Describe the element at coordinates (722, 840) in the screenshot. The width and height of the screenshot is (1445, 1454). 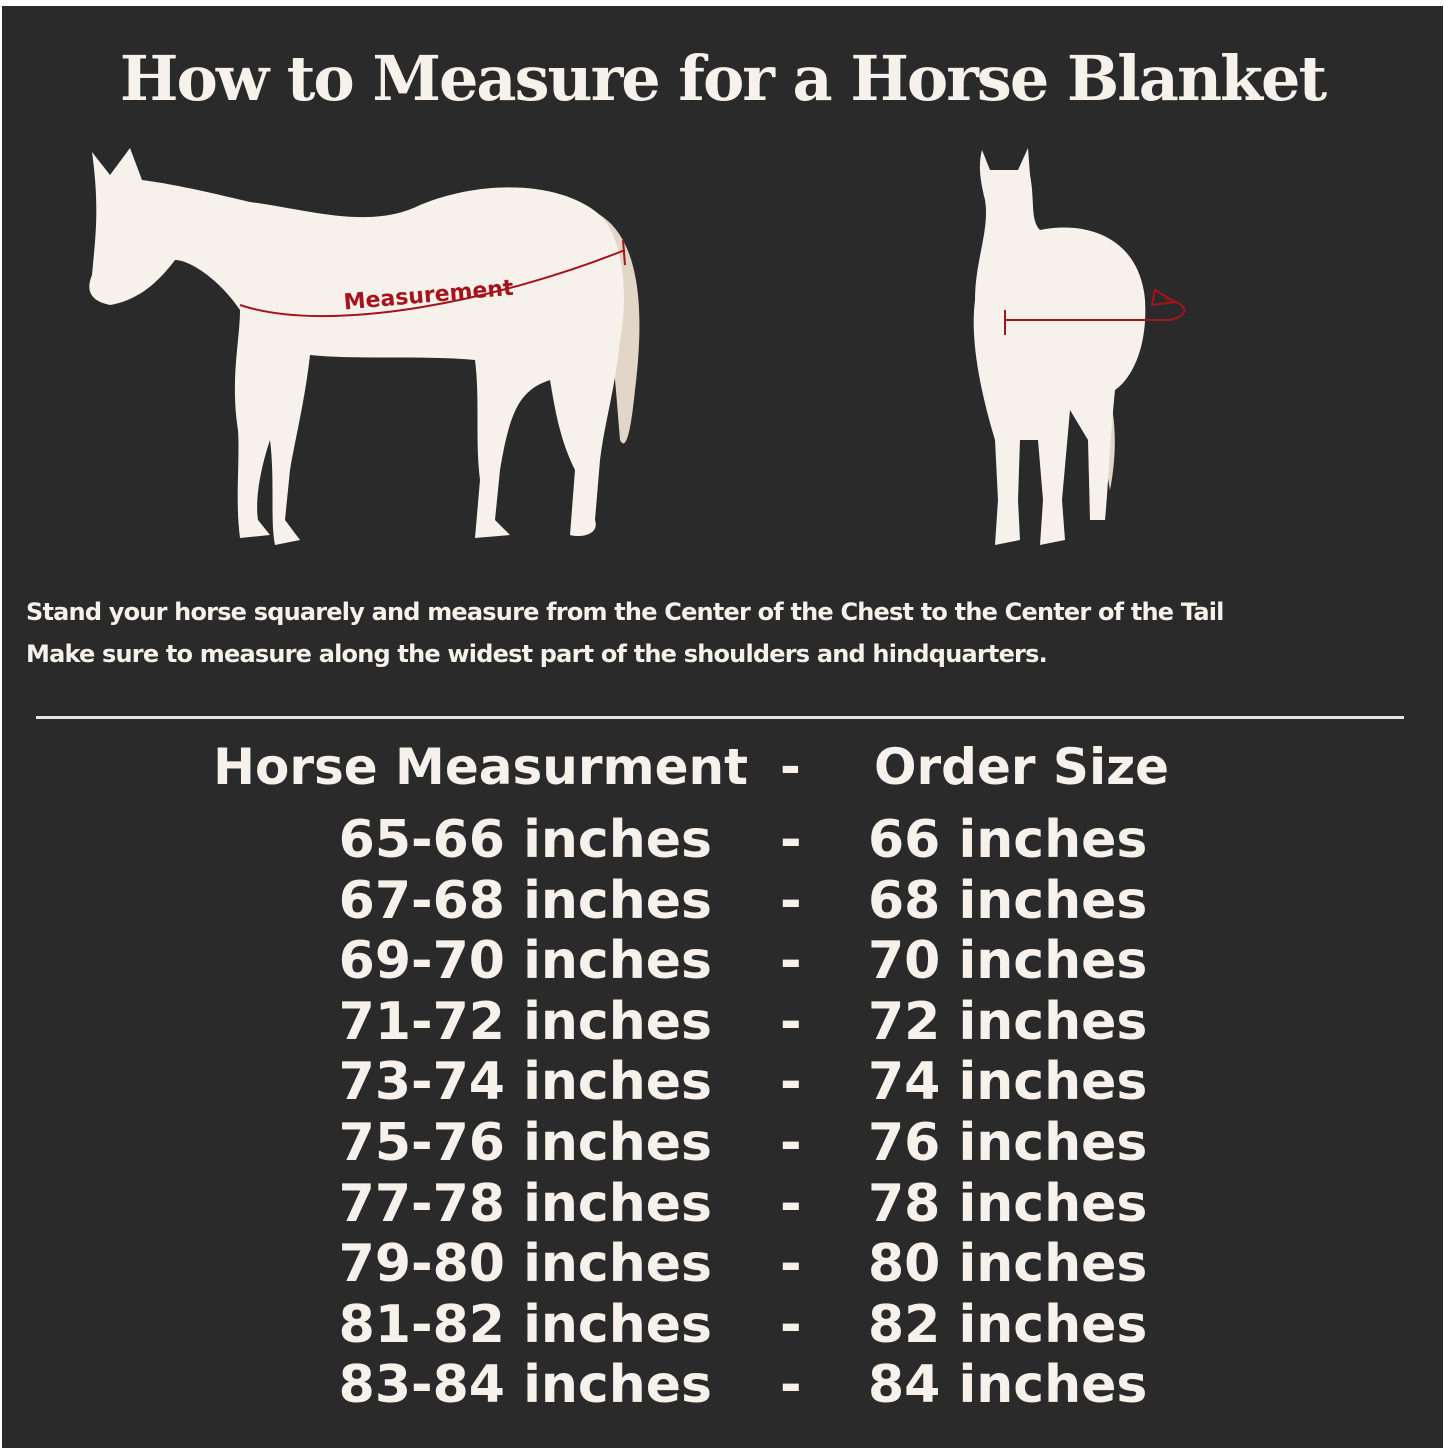
I see `table-row: 65-66 inches - 66 inches` at that location.